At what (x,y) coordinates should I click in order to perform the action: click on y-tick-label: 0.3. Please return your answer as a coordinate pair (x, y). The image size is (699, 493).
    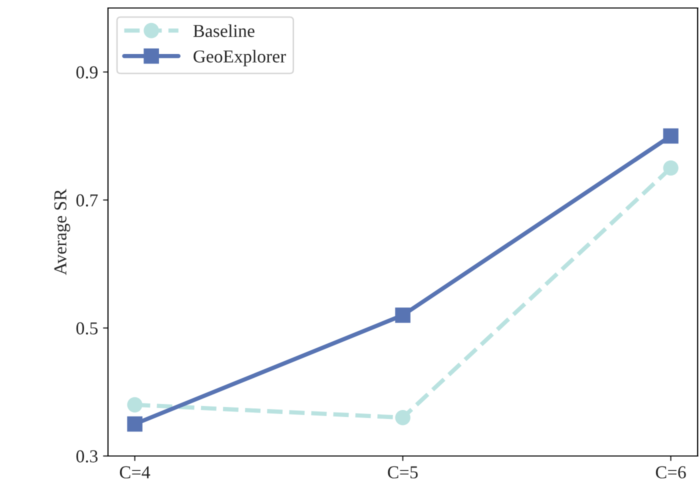
    Looking at the image, I should click on (87, 456).